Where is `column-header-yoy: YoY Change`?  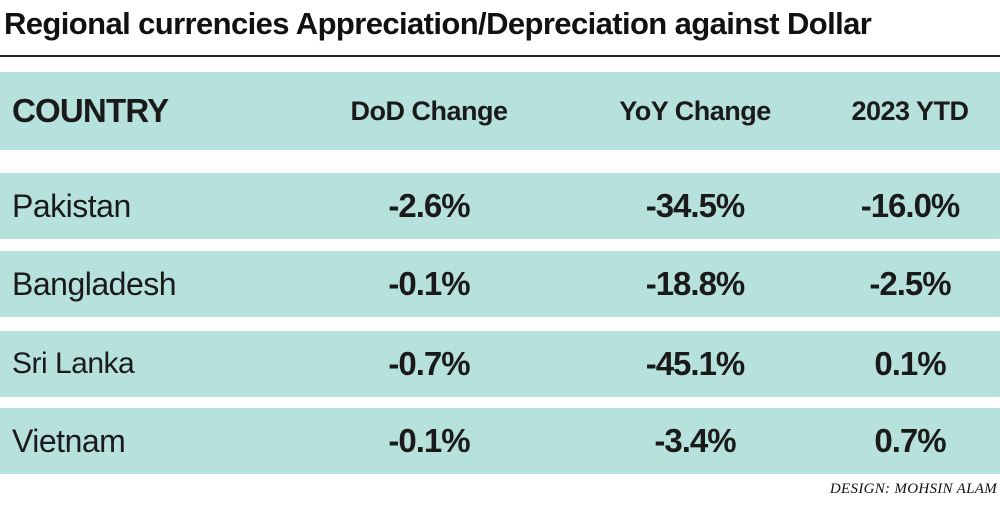
column-header-yoy: YoY Change is located at coordinates (695, 111).